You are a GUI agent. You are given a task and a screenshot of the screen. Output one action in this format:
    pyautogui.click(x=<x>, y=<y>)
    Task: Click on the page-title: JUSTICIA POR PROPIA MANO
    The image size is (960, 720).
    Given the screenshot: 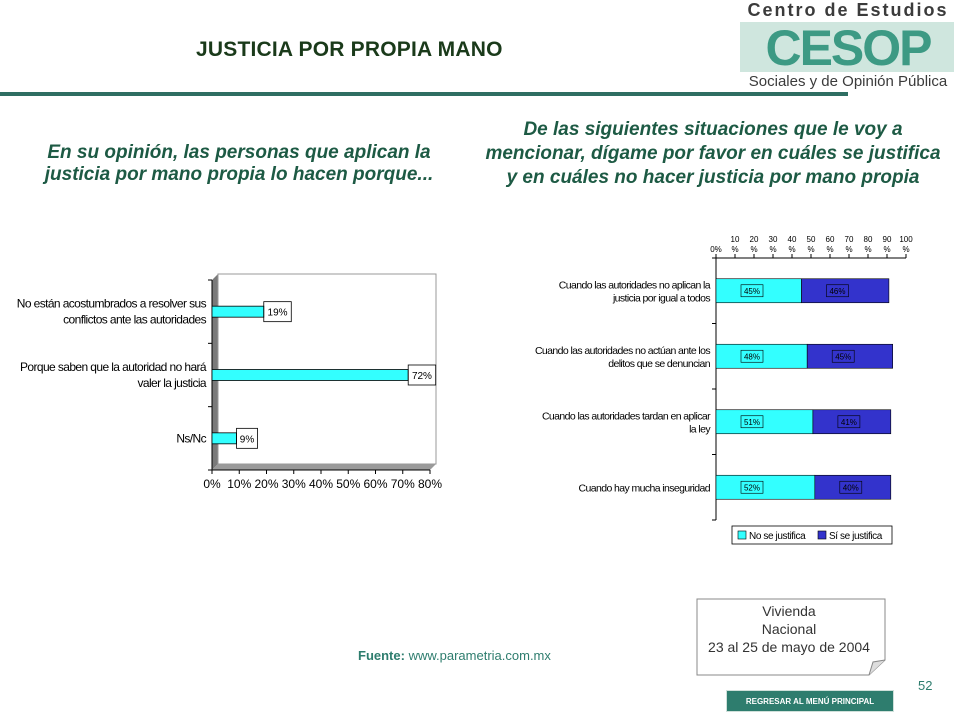 What is the action you would take?
    pyautogui.click(x=349, y=49)
    